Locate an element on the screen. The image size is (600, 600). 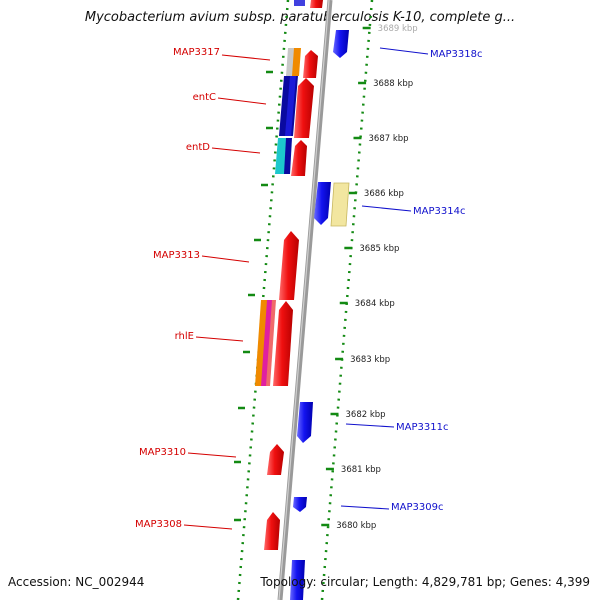
gene-map3318c is located at coordinates (341, 44).